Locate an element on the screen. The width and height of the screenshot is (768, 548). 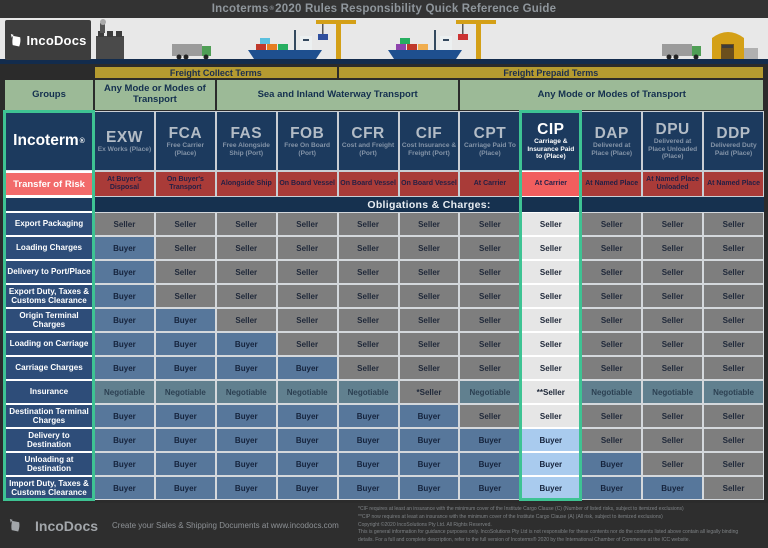
incodocs-logo: IncoDocs is located at coordinates (48, 40).